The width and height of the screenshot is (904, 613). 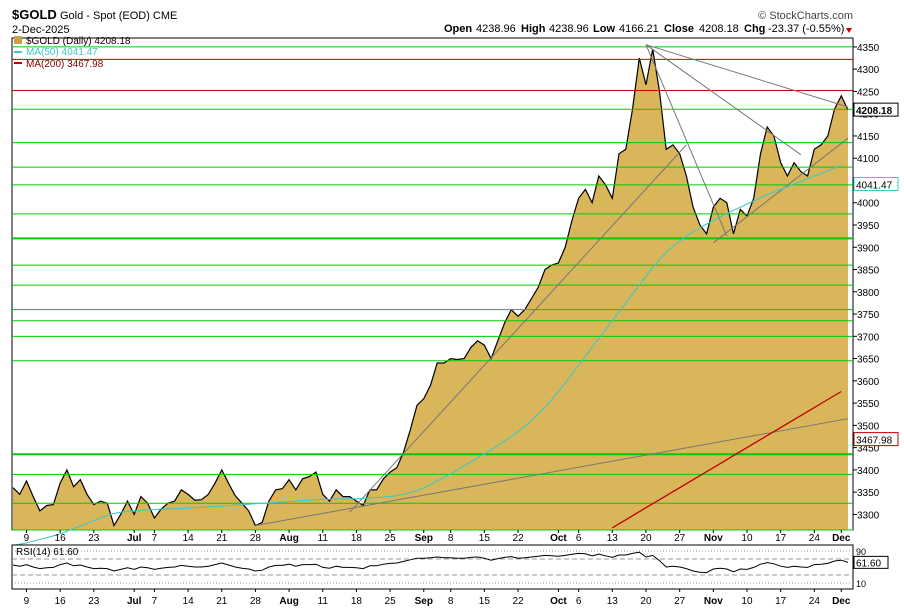 I want to click on y-tick-label: 3650, so click(x=868, y=360).